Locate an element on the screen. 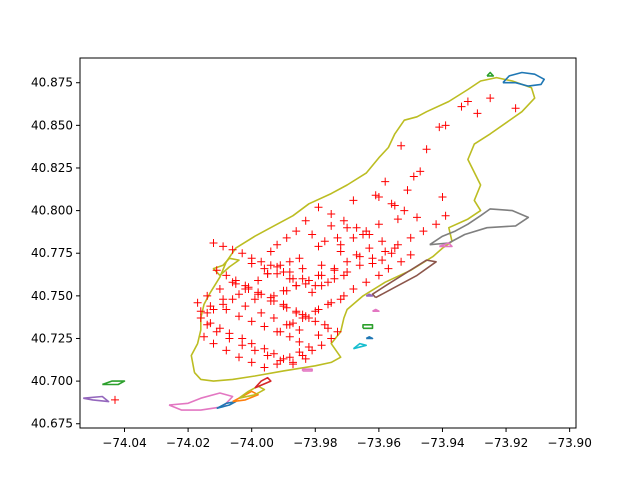 The width and height of the screenshot is (640, 480). y-tick-label: 40.800 is located at coordinates (52, 211).